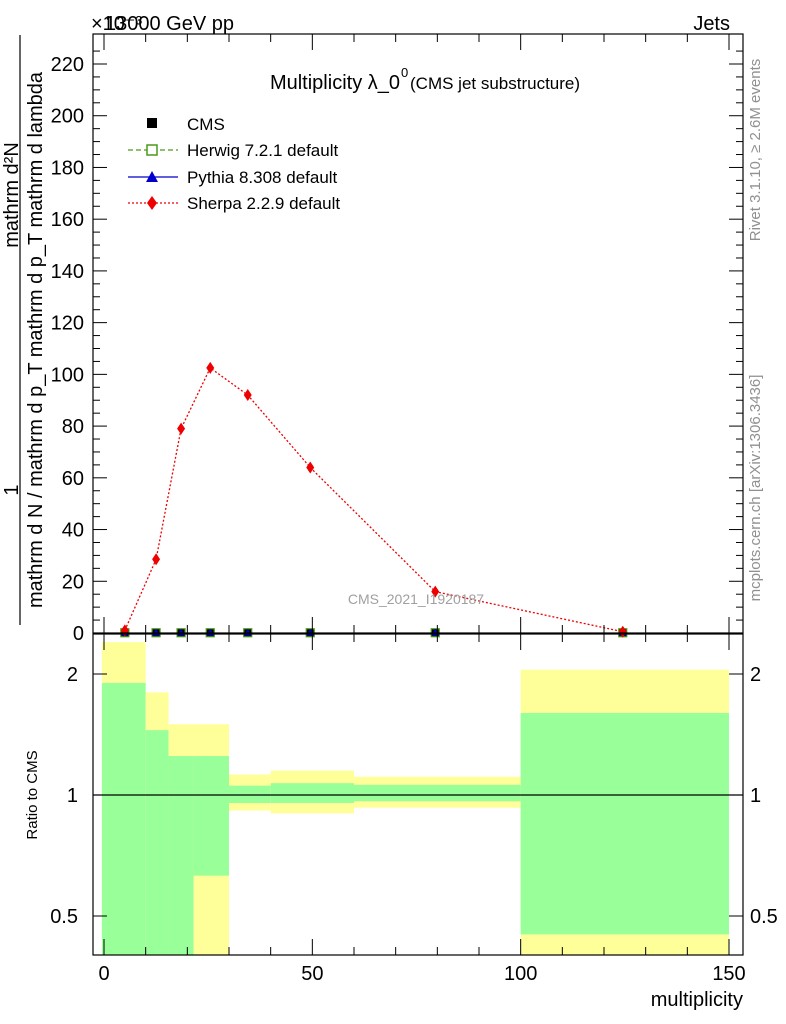 The image size is (786, 1024). I want to click on x-tick-label-100: 100, so click(520, 974).